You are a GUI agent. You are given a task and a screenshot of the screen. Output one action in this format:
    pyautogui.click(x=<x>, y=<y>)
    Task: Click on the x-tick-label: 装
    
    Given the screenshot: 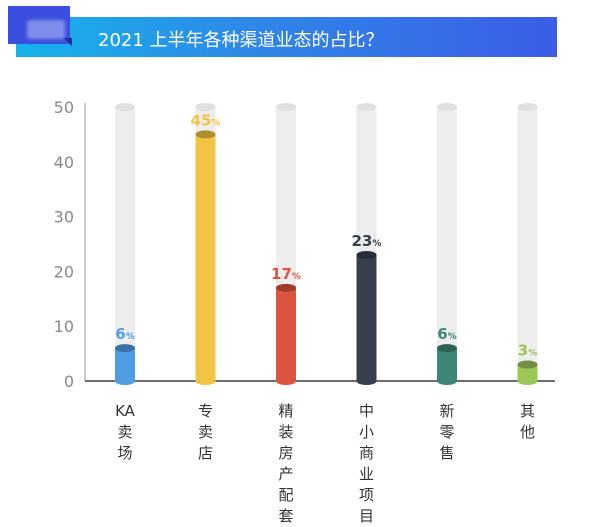 What is the action you would take?
    pyautogui.click(x=285, y=432)
    